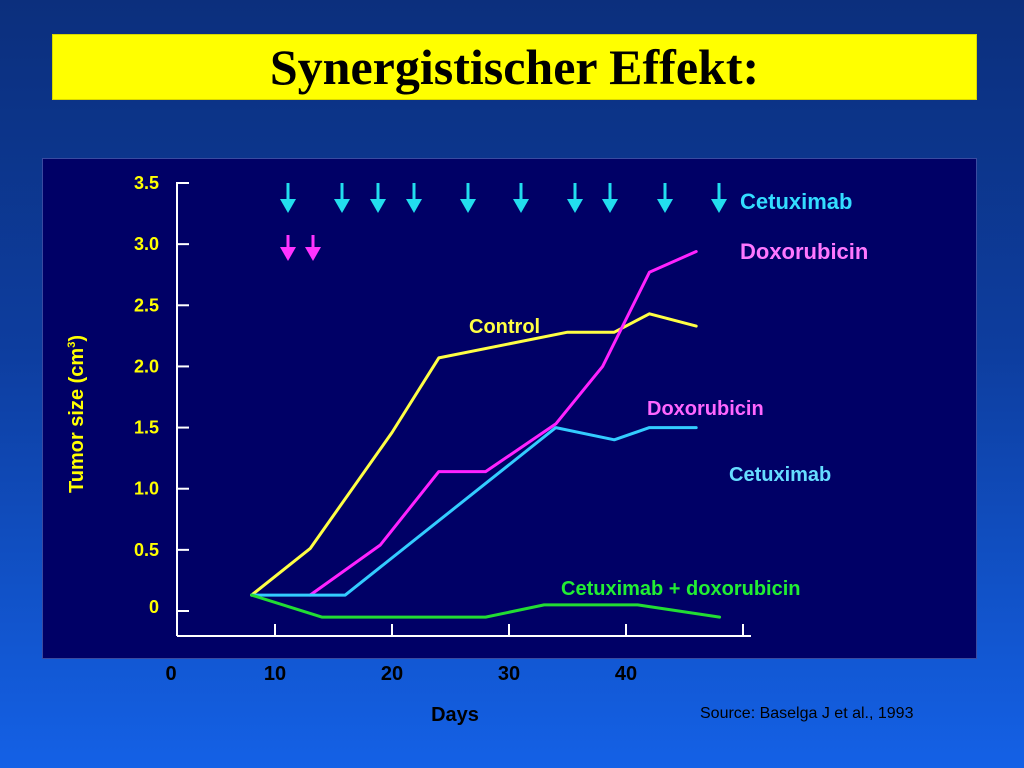 The width and height of the screenshot is (1024, 768). Describe the element at coordinates (146, 428) in the screenshot. I see `y-tick-label: 1.5` at that location.